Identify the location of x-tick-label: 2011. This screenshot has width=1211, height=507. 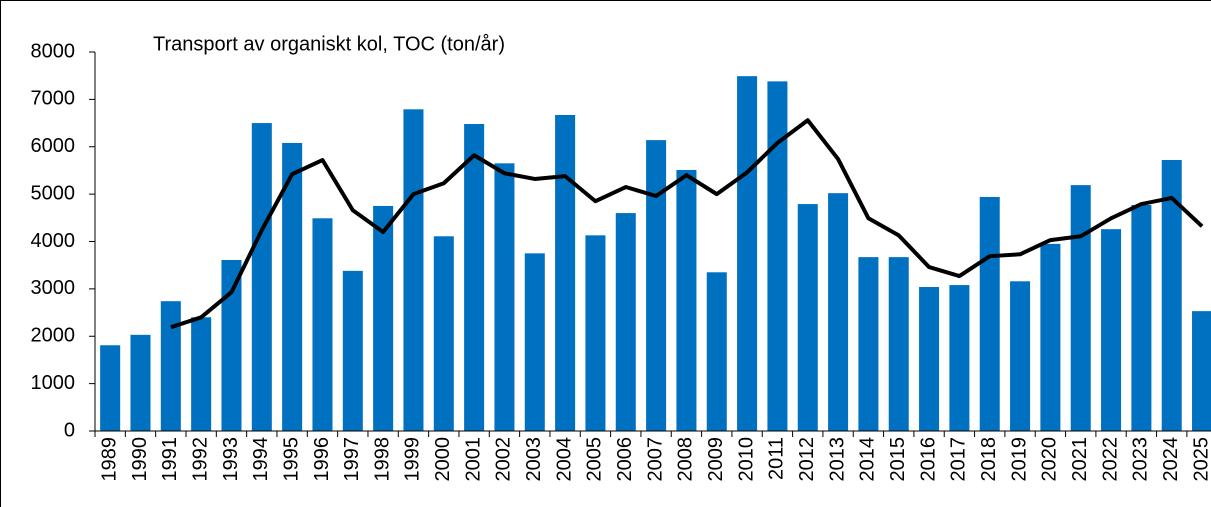
(777, 458).